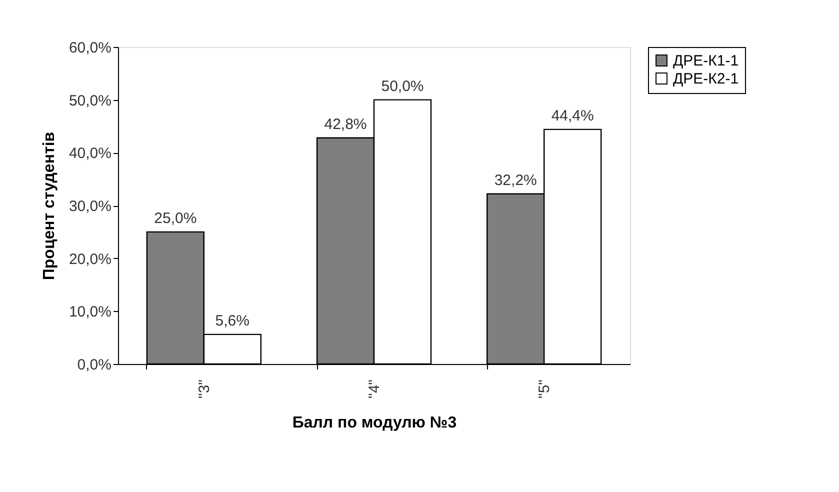 The width and height of the screenshot is (839, 492). Describe the element at coordinates (90, 48) in the screenshot. I see `y-tick-label: 60,0%` at that location.